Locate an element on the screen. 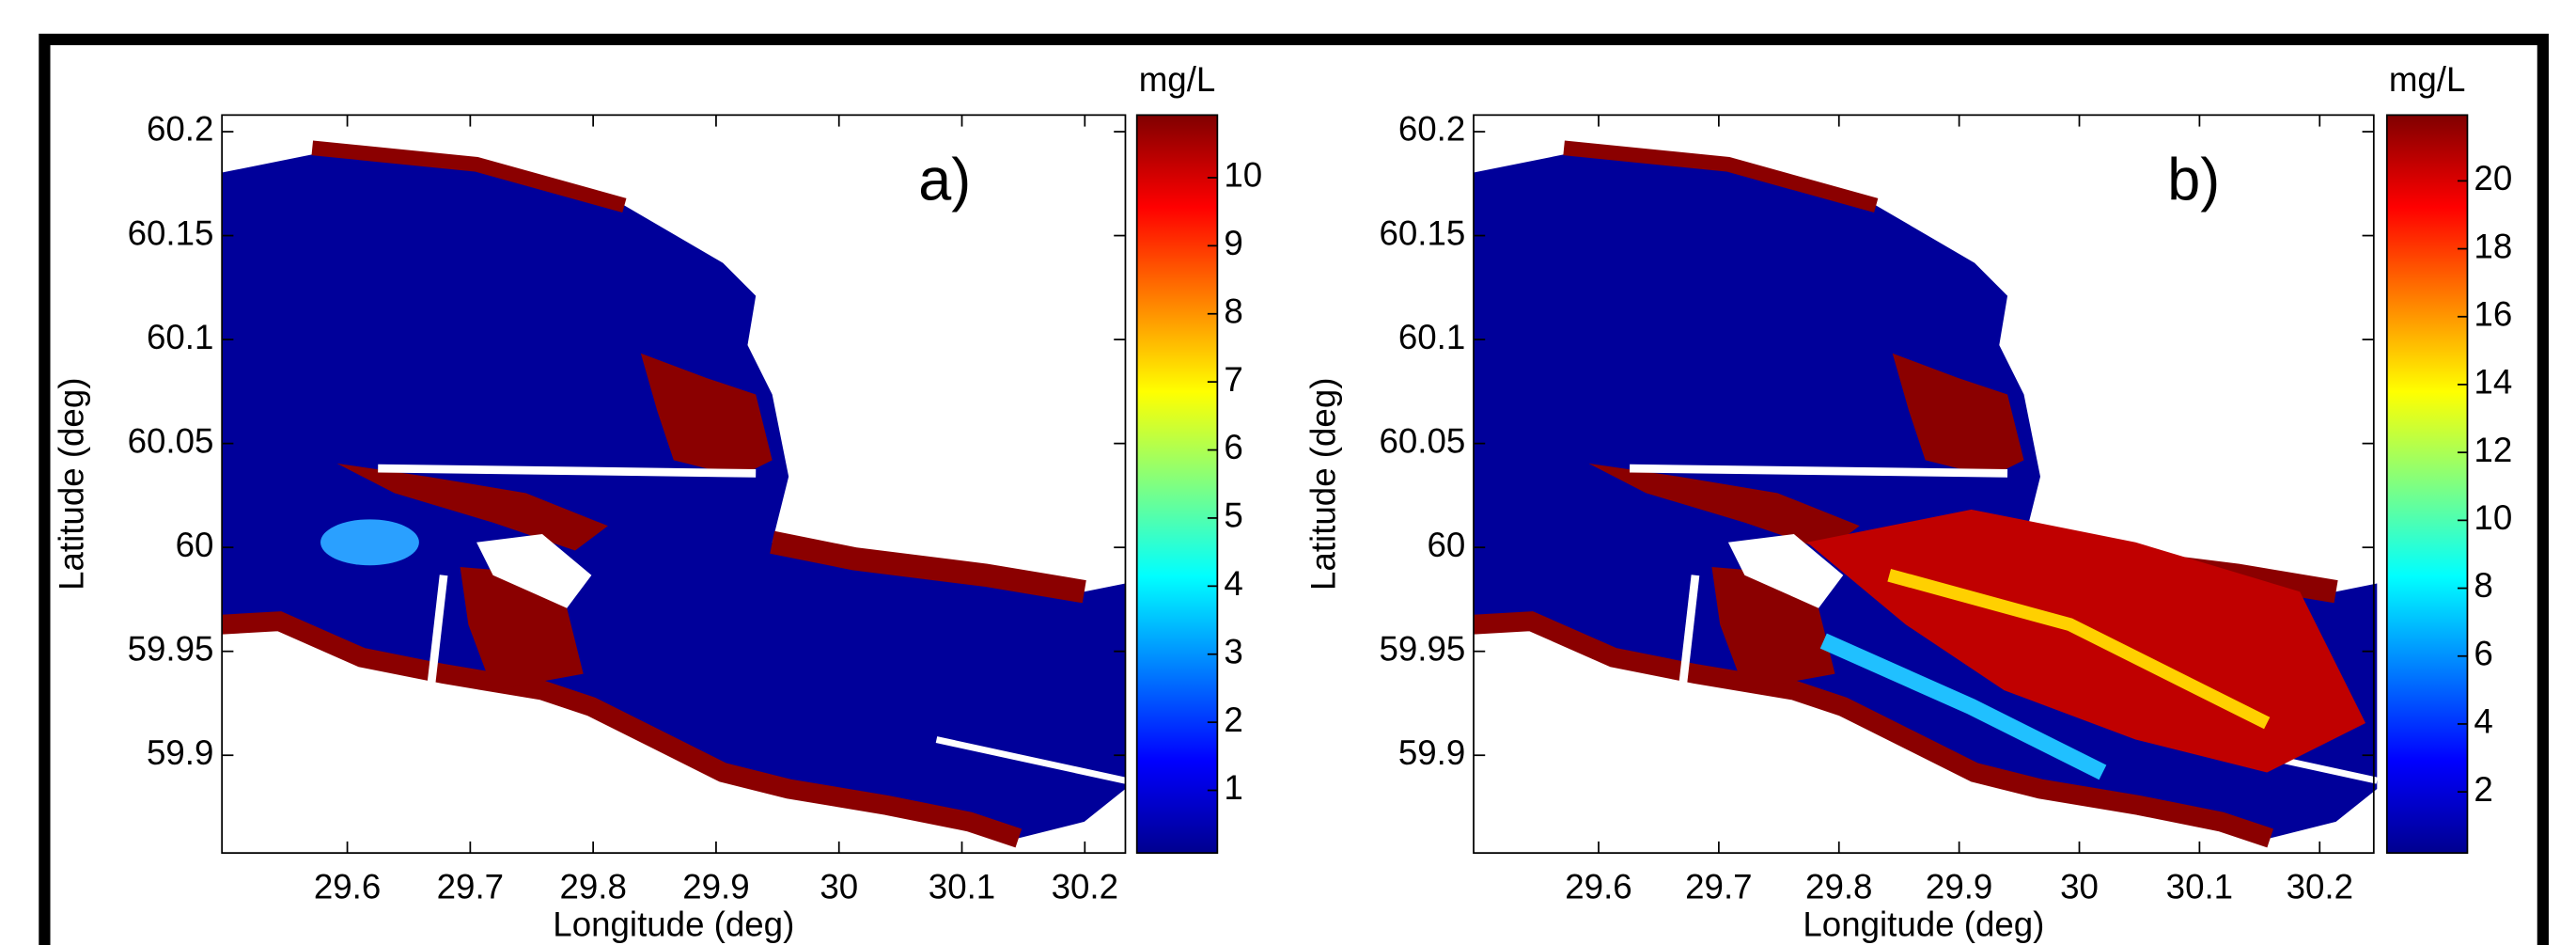 The image size is (2576, 945). panel-label: b) is located at coordinates (2193, 180).